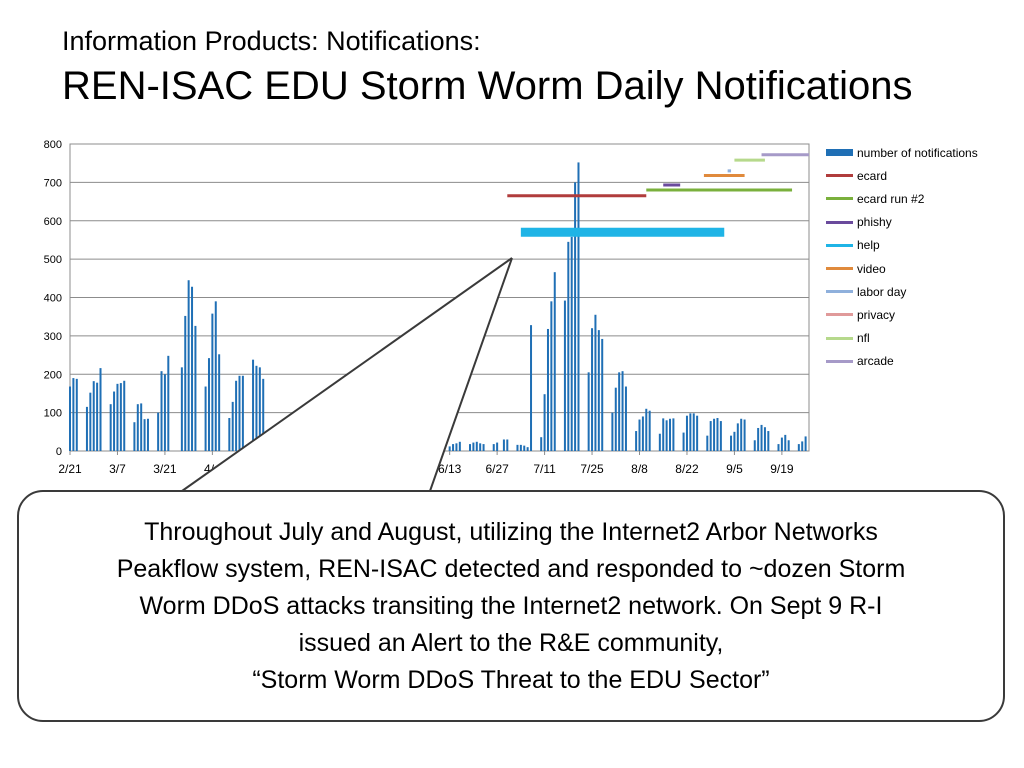  I want to click on x-tick-label: 6/27, so click(497, 469).